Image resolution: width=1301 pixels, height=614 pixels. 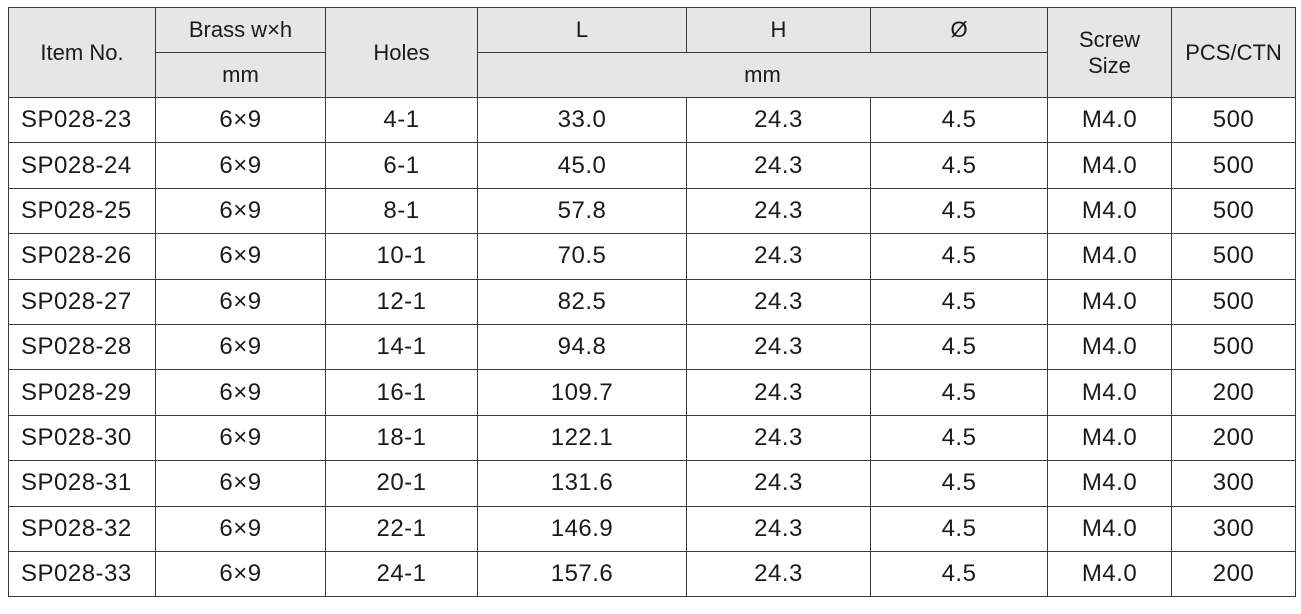 I want to click on header-diameter: Ø, so click(x=959, y=30).